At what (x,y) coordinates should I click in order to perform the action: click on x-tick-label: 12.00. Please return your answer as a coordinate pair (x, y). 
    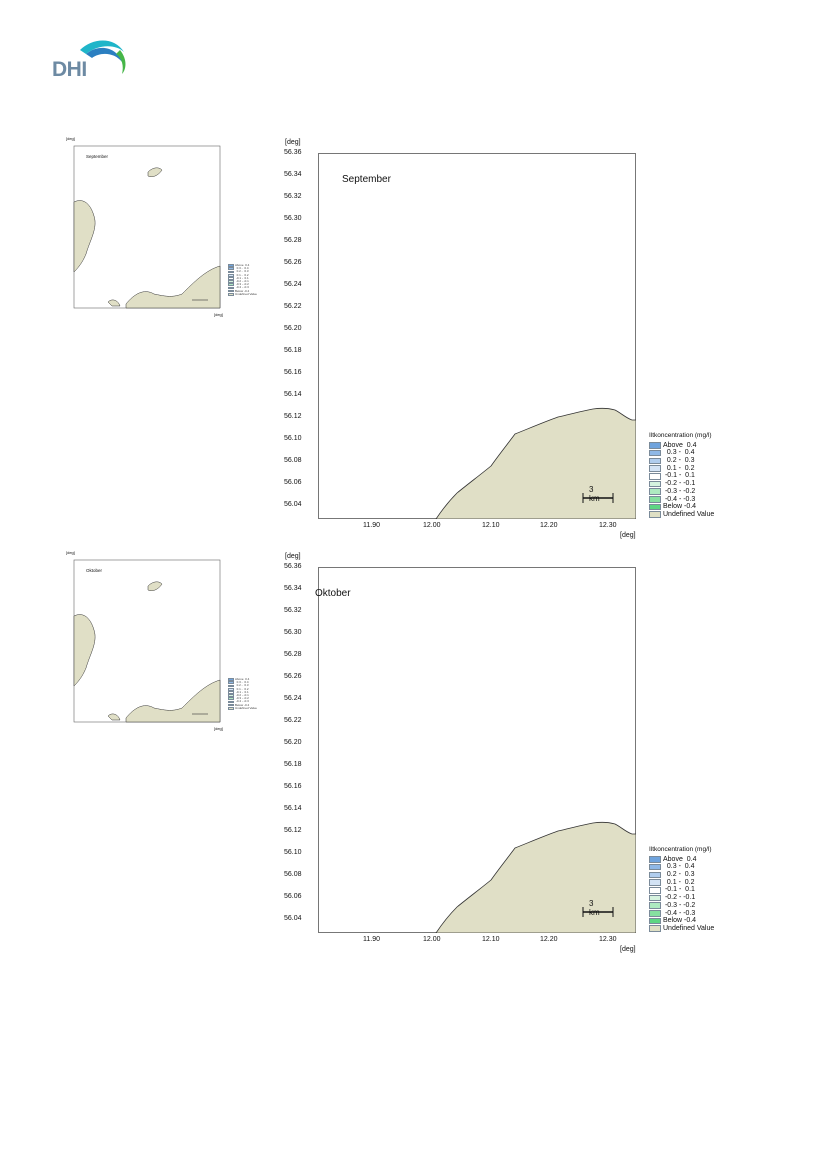
    Looking at the image, I should click on (432, 525).